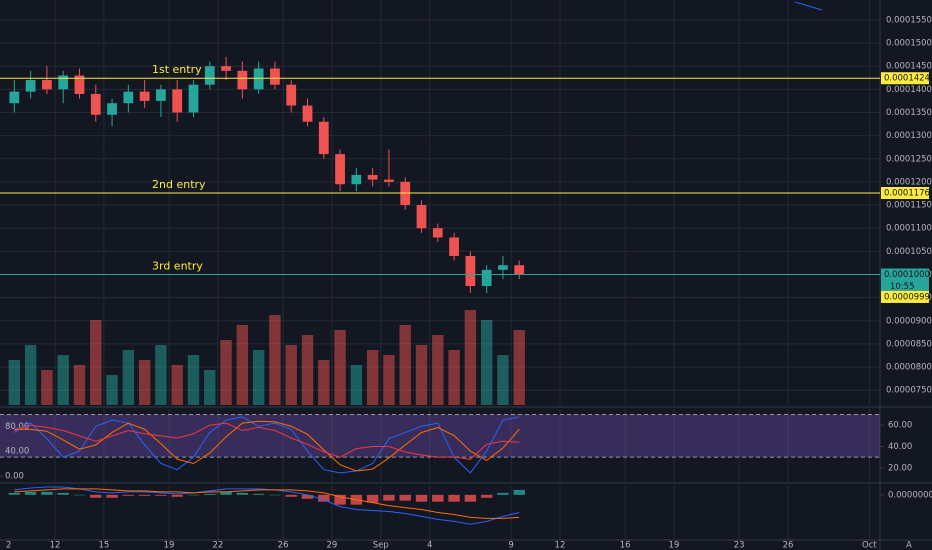 This screenshot has height=550, width=932. What do you see at coordinates (267, 441) in the screenshot?
I see `rsi-line` at bounding box center [267, 441].